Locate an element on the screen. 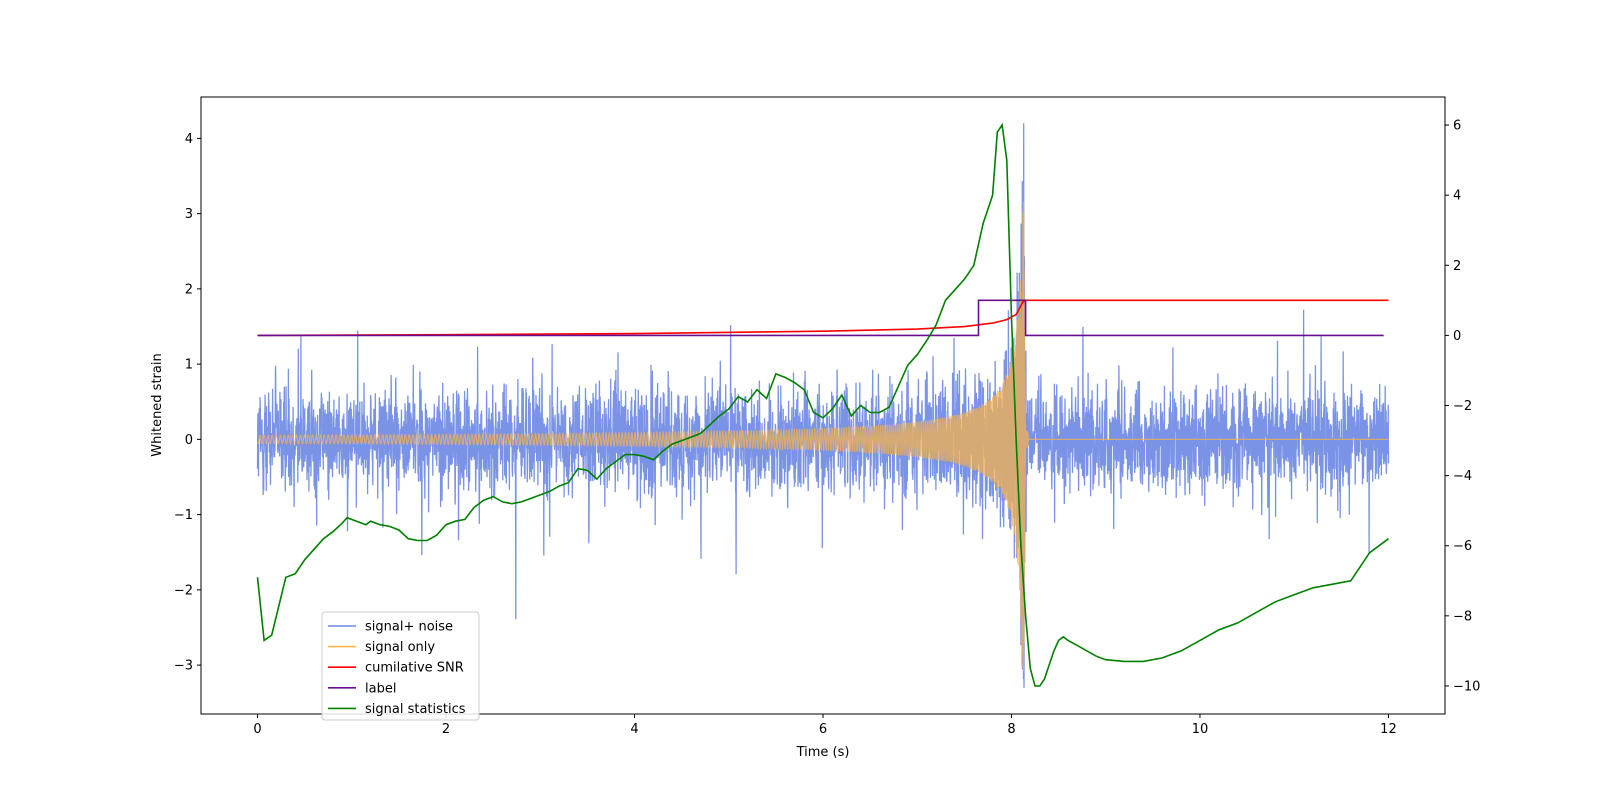 The image size is (1600, 800). y-axis-right: −10 −8 −6 −4 −2 0 2 4 6 is located at coordinates (1462, 406).